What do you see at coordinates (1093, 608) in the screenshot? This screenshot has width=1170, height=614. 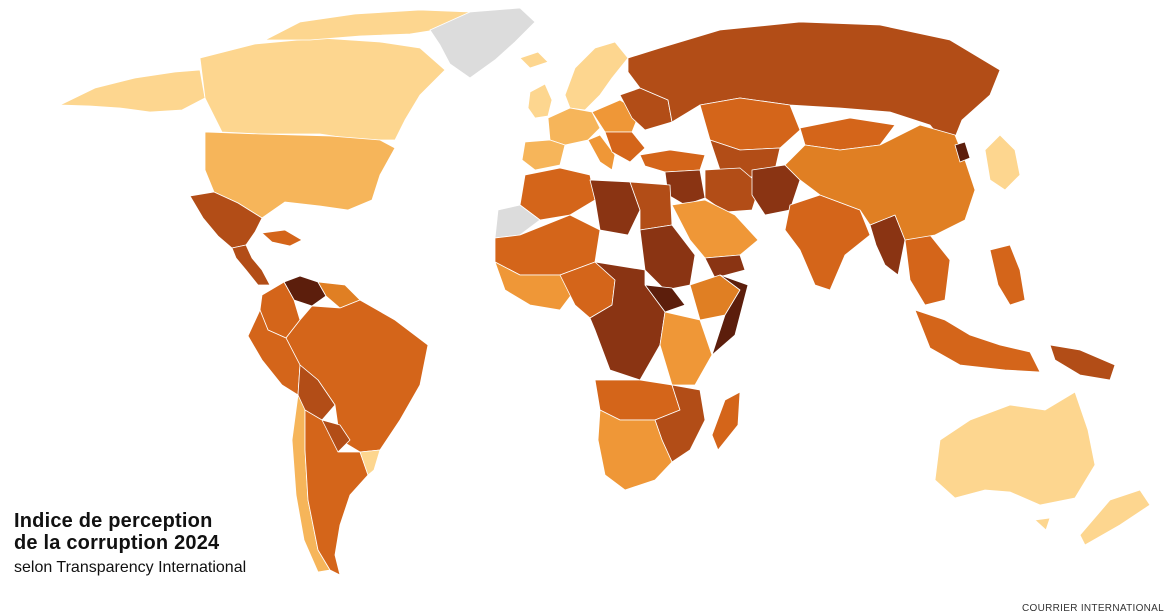 I see `publisher-credit: COURRIER INTERNATIONAL` at bounding box center [1093, 608].